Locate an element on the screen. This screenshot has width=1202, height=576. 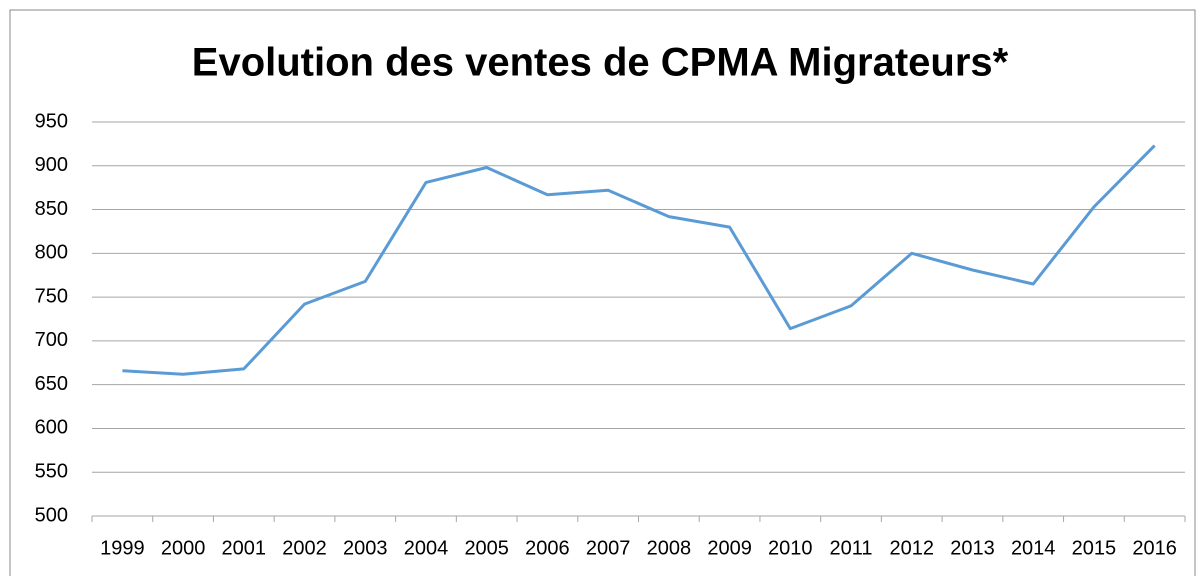
x-tick-label: 2012 is located at coordinates (912, 548).